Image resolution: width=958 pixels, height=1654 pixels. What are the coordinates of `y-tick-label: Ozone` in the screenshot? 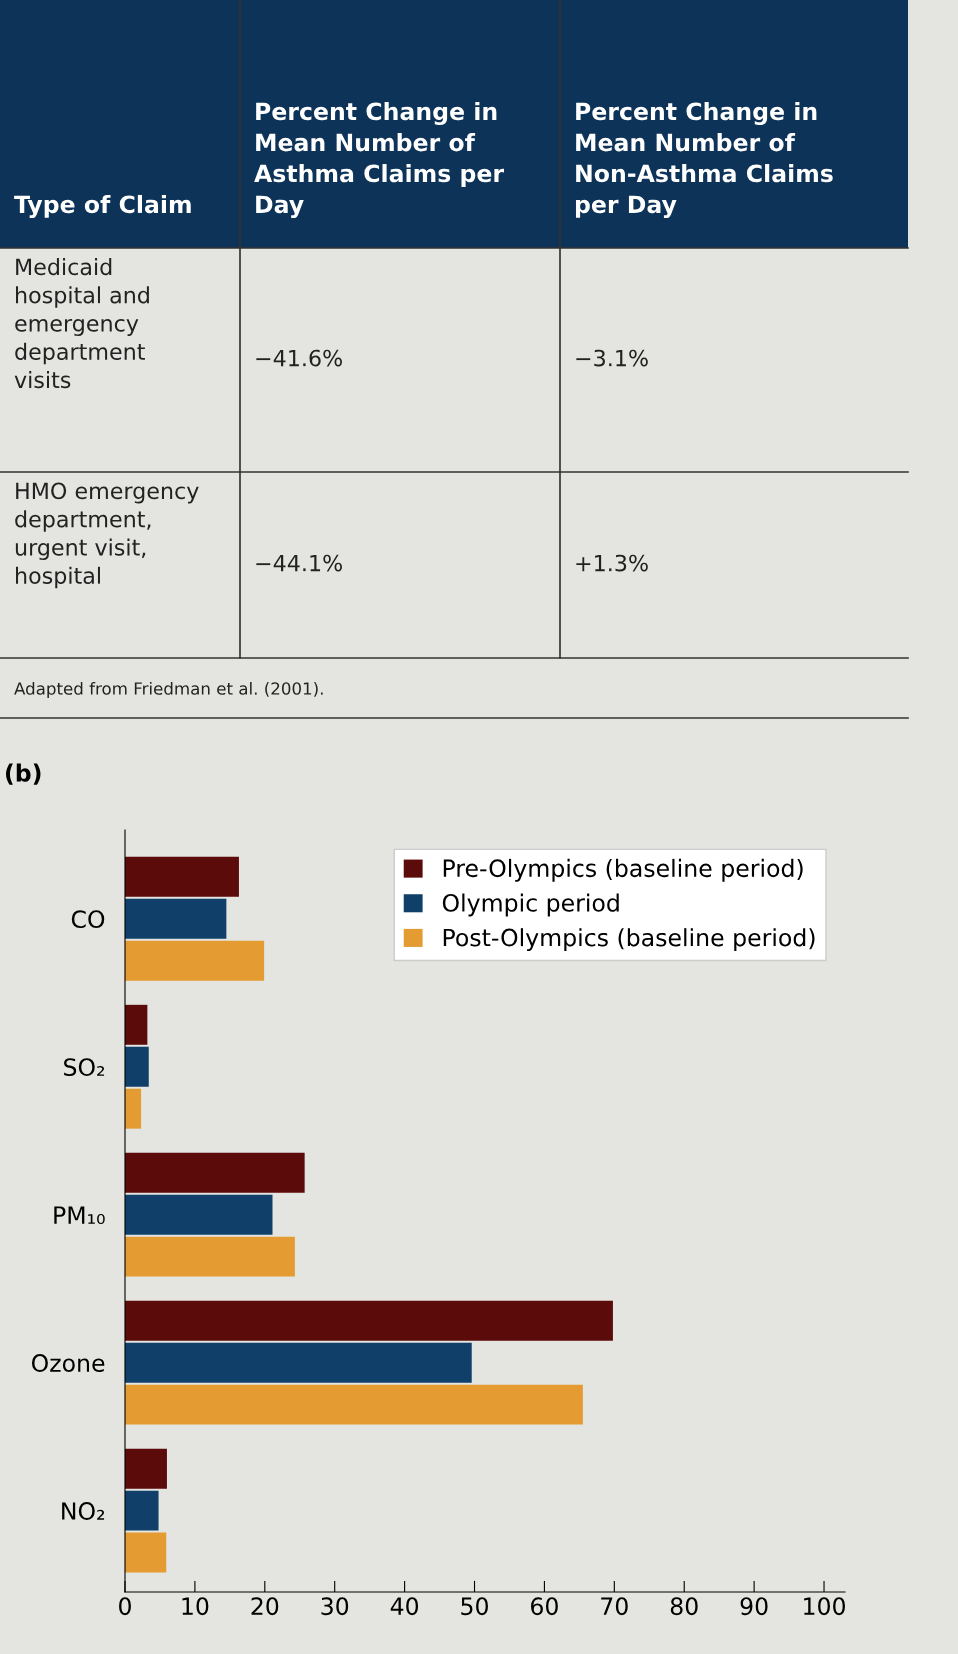 It's located at (68, 1363).